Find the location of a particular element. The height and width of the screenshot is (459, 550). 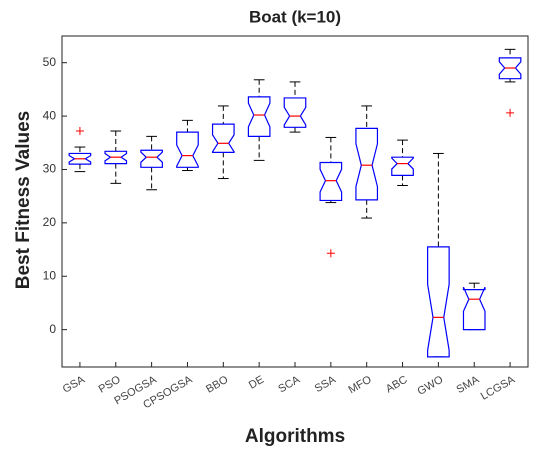

x-tick-label: ABC is located at coordinates (397, 385).